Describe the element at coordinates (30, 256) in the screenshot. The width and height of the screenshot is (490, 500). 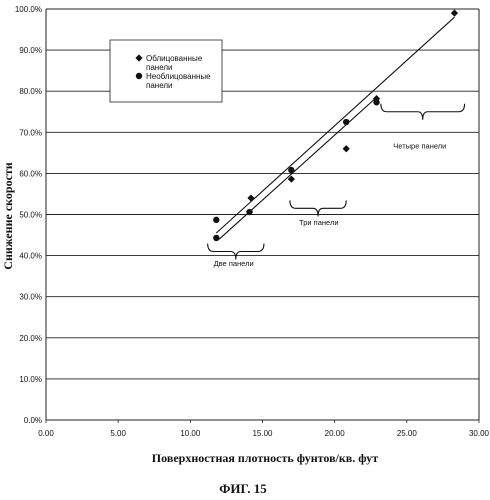
I see `y-tick-label: 40.0%` at that location.